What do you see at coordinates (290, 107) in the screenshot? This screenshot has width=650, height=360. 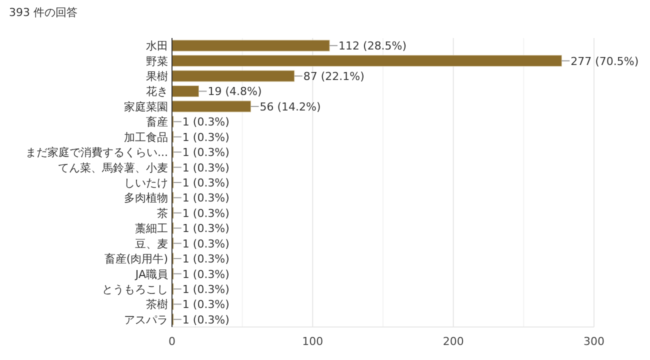 I see `data-label: 56 (14.2%)` at bounding box center [290, 107].